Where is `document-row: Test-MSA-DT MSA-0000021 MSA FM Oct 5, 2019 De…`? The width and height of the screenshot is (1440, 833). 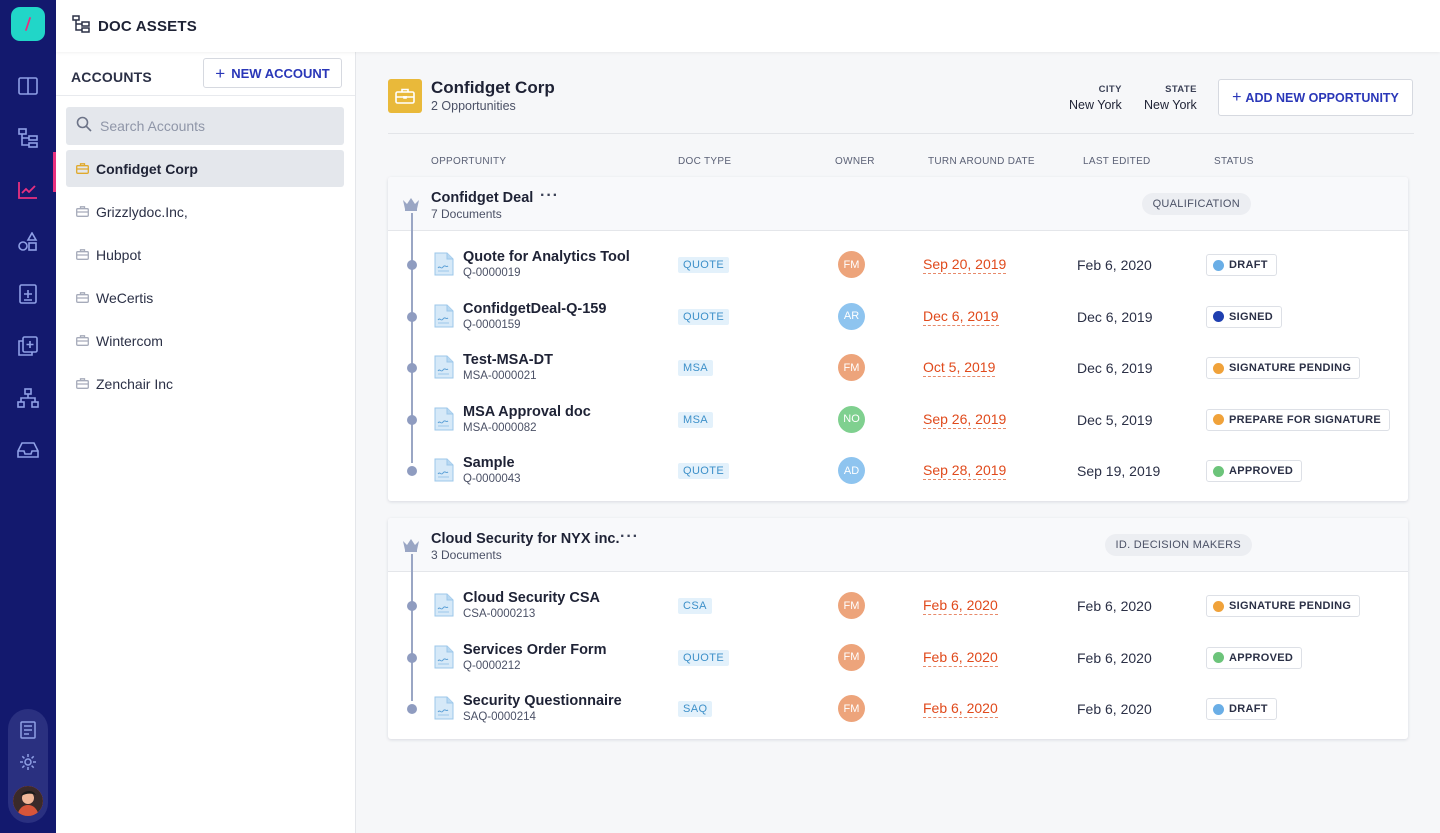
document-row: Test-MSA-DT MSA-0000021 MSA FM Oct 5, 2019 De… is located at coordinates (898, 367).